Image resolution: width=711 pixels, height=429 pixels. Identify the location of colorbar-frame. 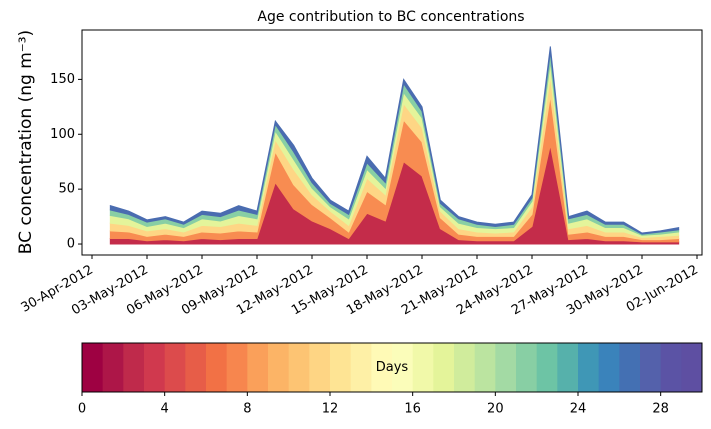
(392, 367).